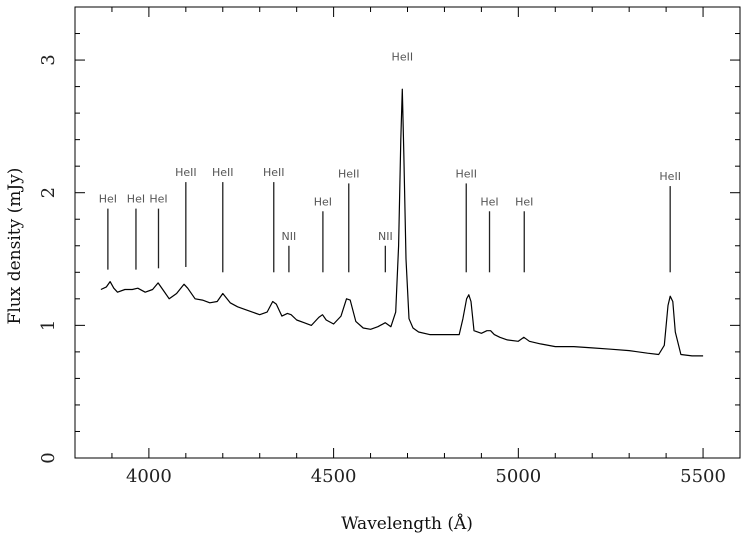  I want to click on y-tick-label: 2, so click(48, 192).